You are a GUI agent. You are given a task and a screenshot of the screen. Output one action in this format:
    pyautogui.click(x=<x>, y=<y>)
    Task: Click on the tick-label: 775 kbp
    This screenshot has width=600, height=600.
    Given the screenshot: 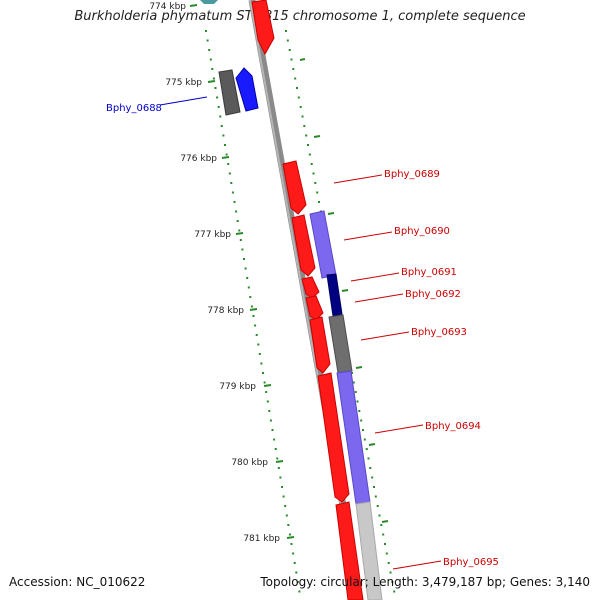 What is the action you would take?
    pyautogui.click(x=183, y=83)
    